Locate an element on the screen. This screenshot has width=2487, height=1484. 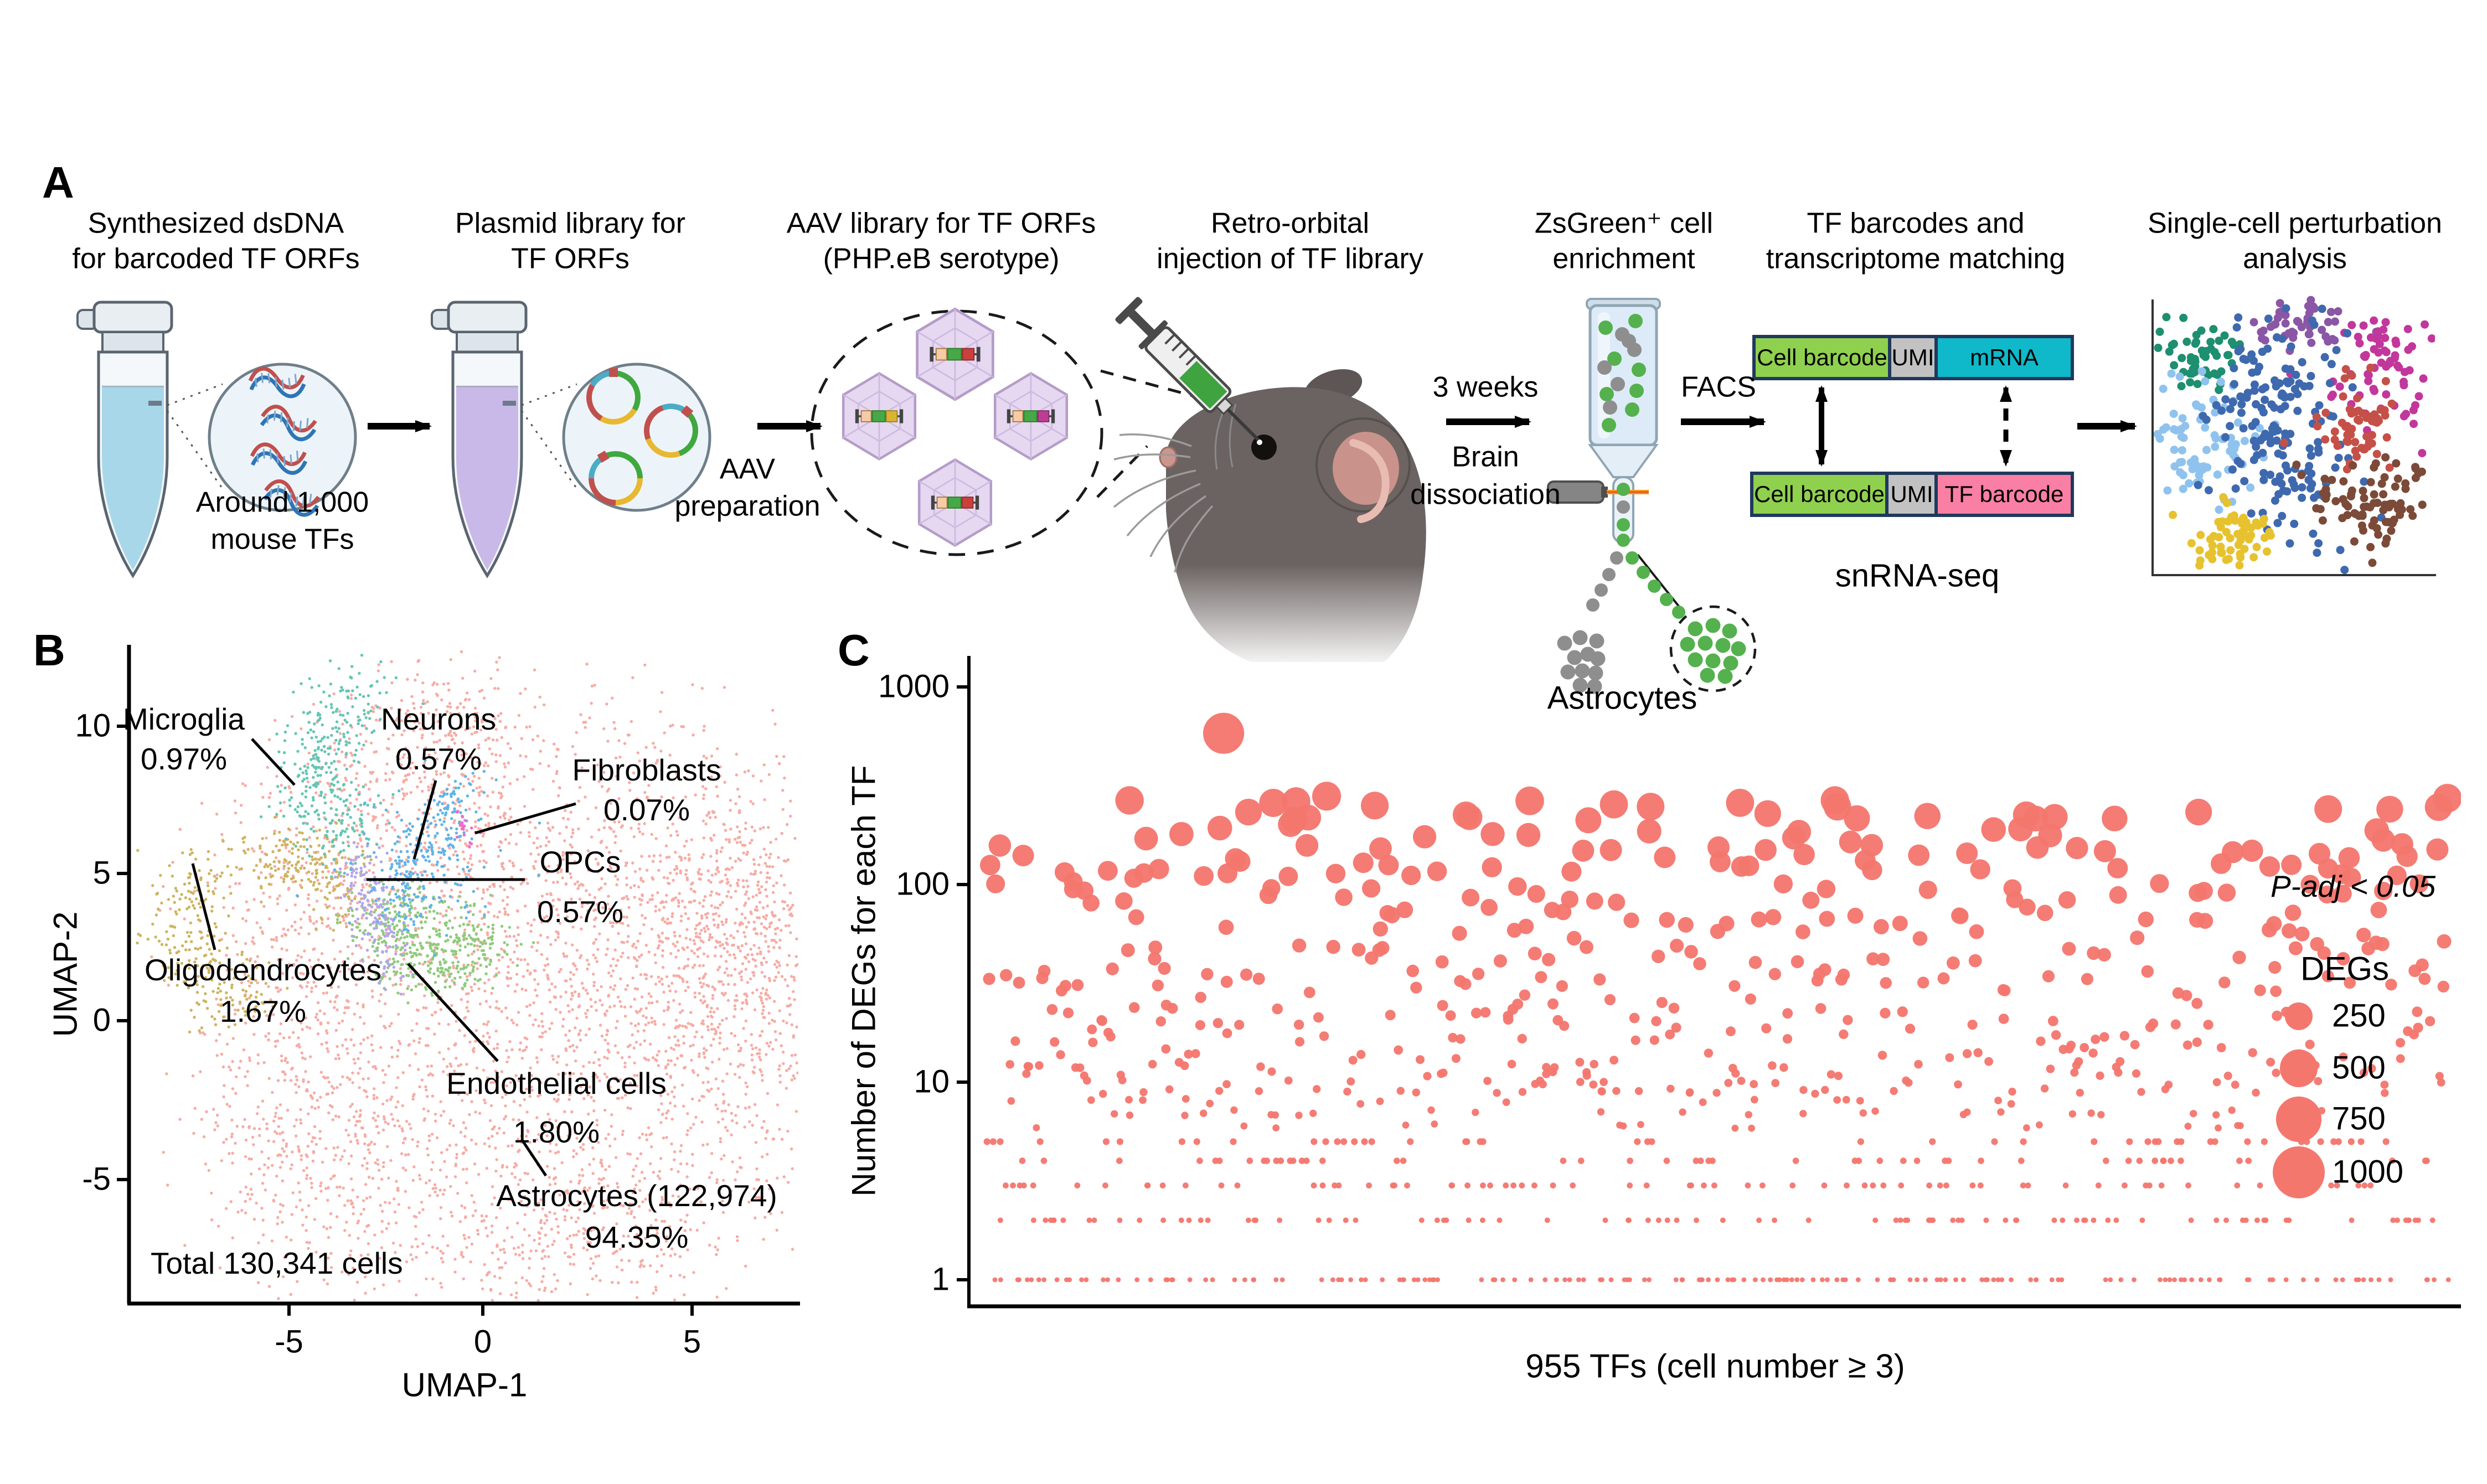
step1-title-line1: Synthesized dsDNA is located at coordinates (215, 223).